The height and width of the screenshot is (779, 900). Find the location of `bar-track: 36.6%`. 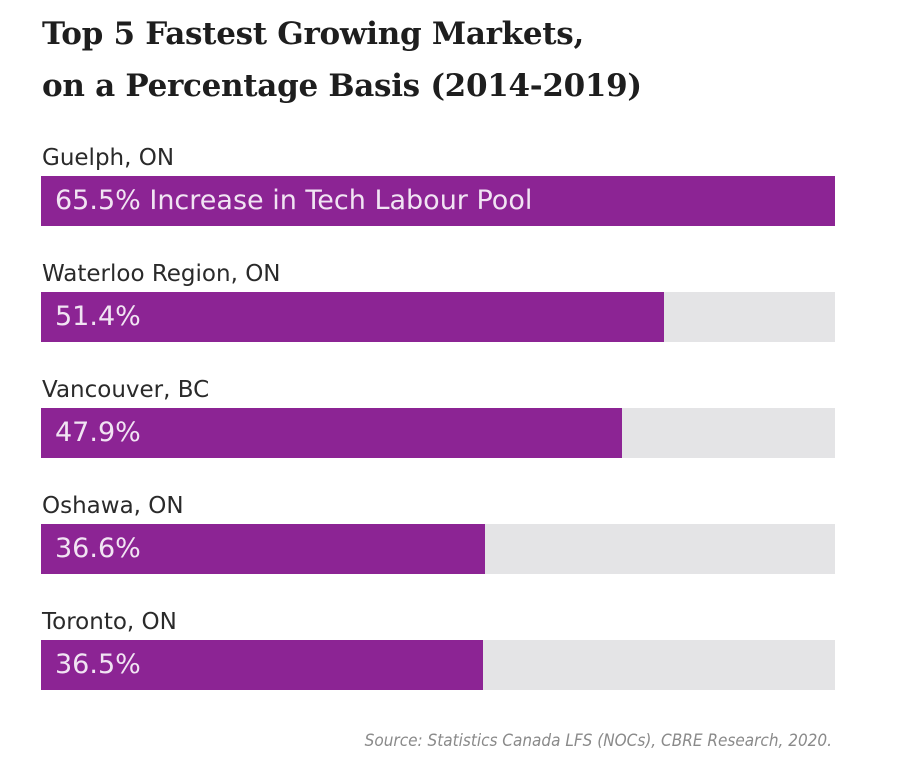

bar-track: 36.6% is located at coordinates (438, 549).